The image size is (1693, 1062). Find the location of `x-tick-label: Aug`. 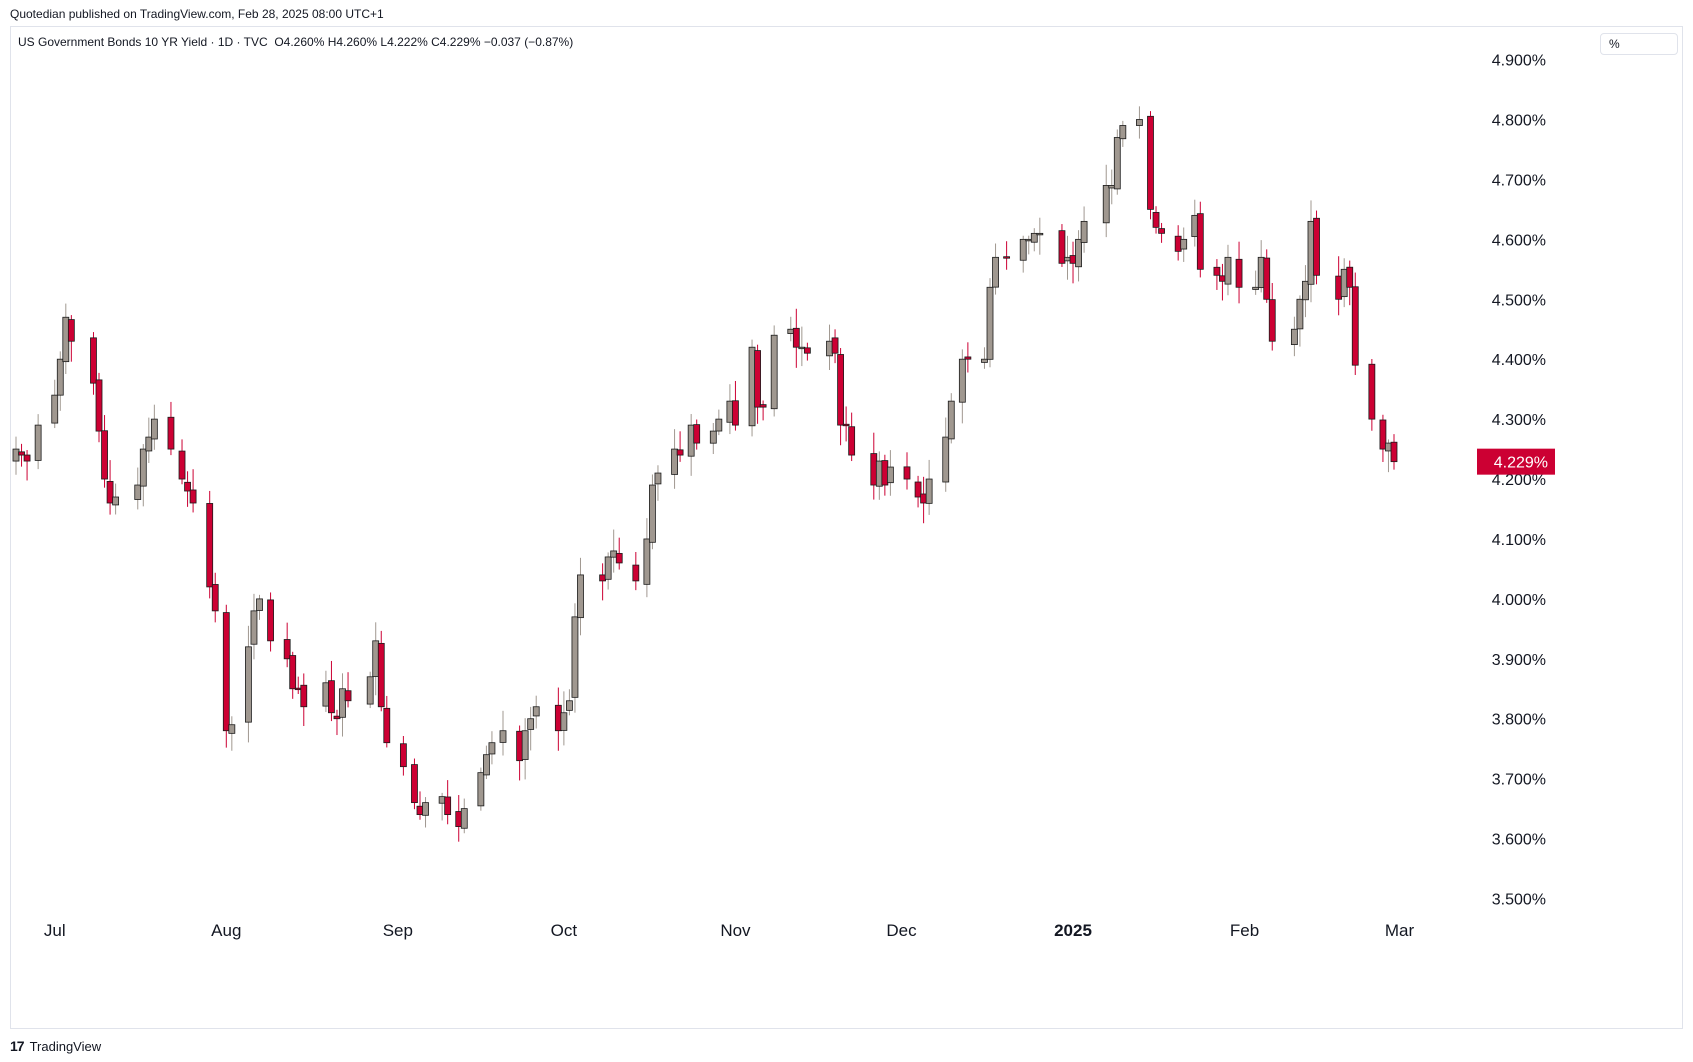

x-tick-label: Aug is located at coordinates (226, 930).